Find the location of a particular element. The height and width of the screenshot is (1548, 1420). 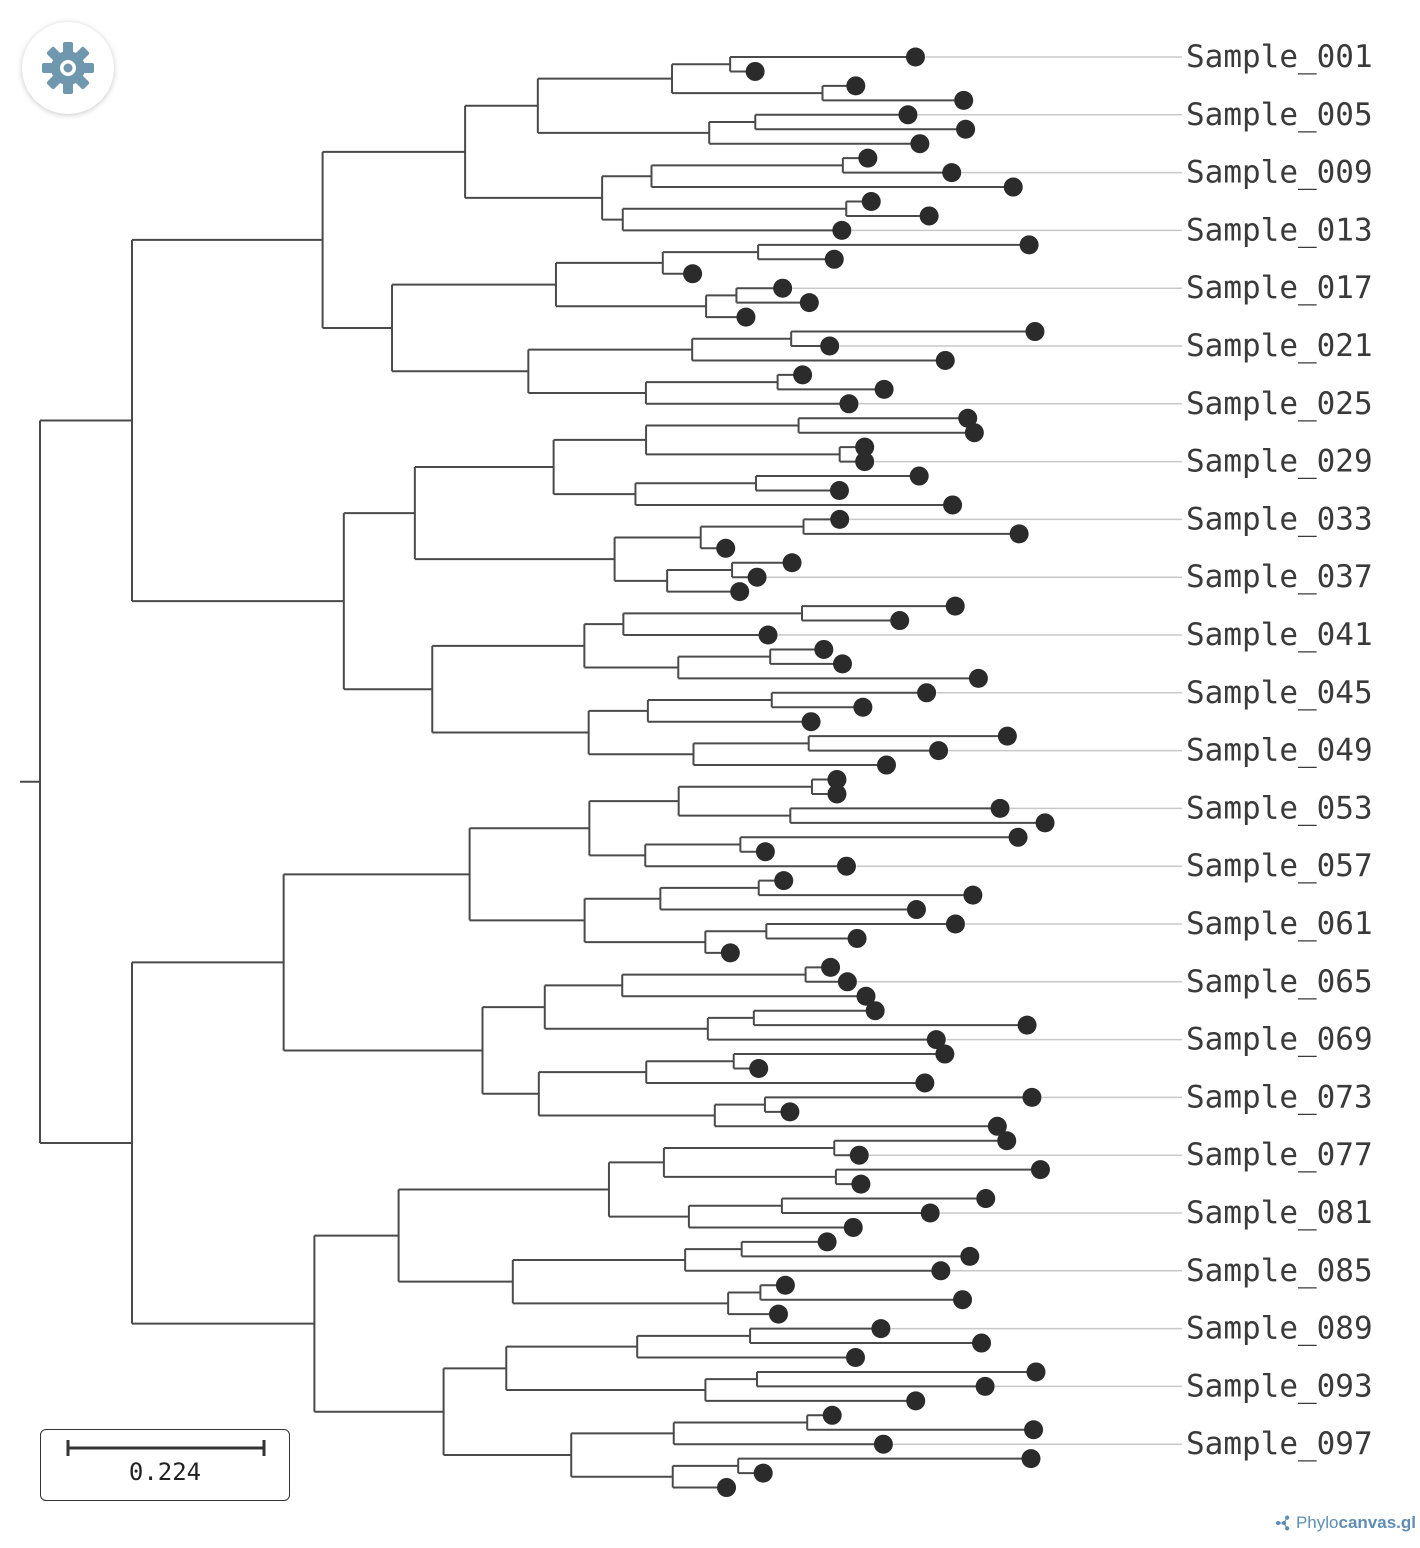

leaf-label: Sample_097 is located at coordinates (1279, 1444).